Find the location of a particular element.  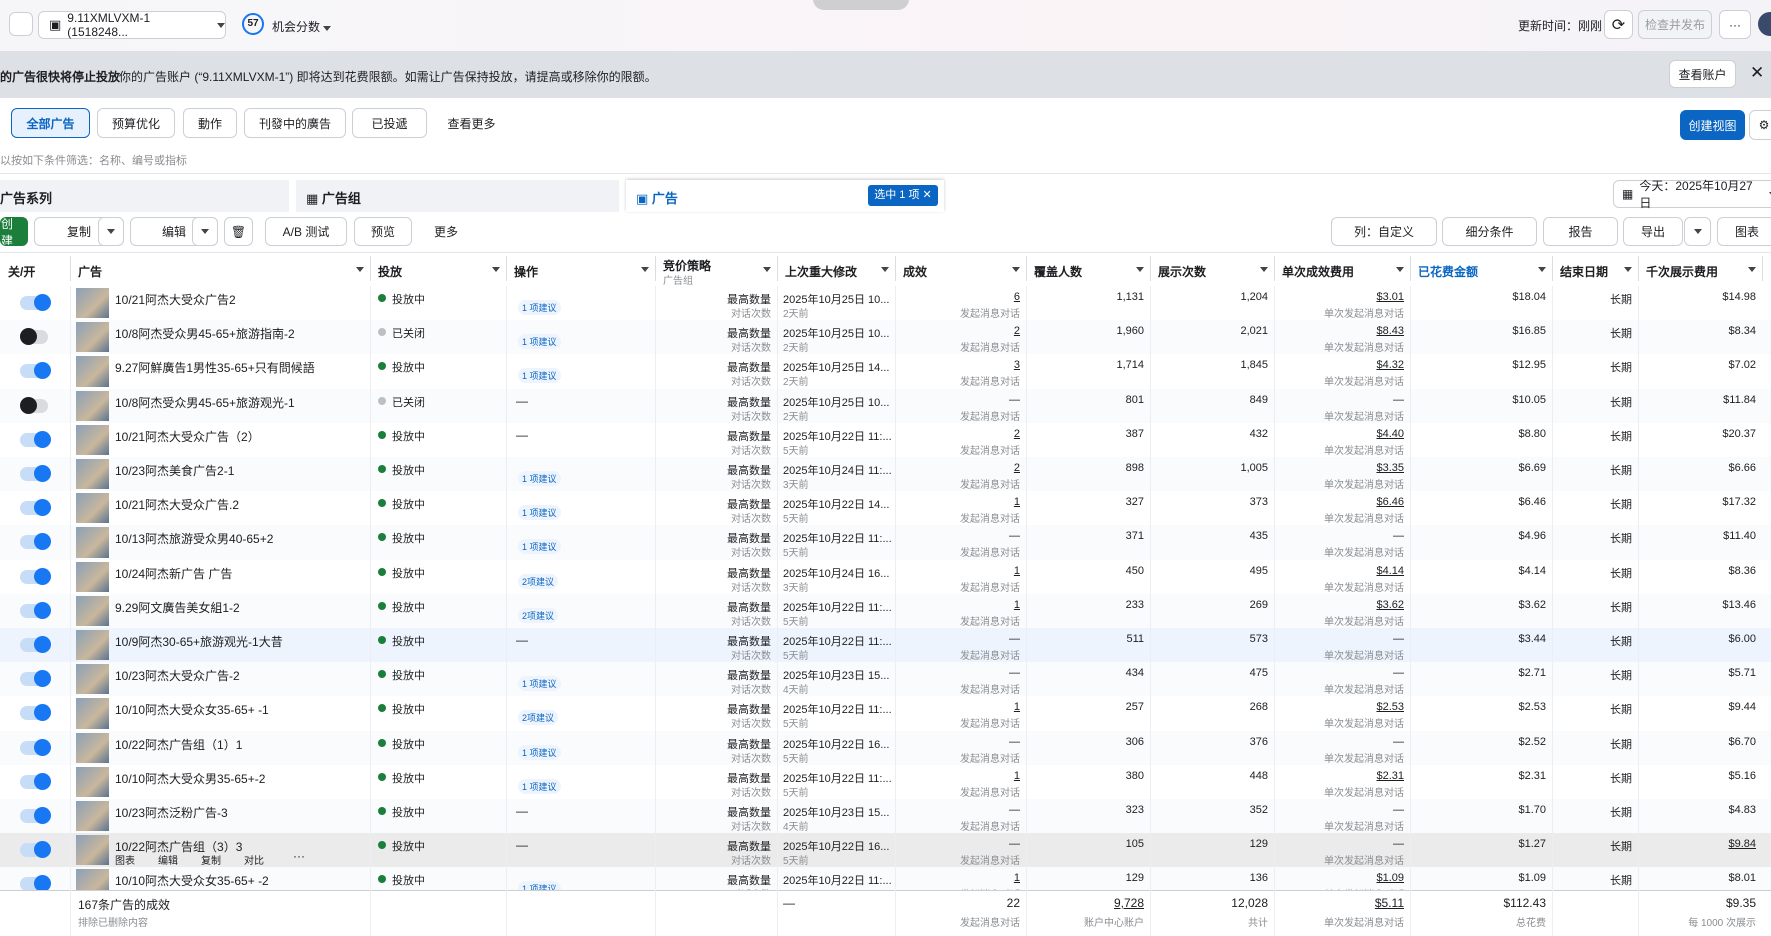

filter-tab: 预算优化 is located at coordinates (136, 123).